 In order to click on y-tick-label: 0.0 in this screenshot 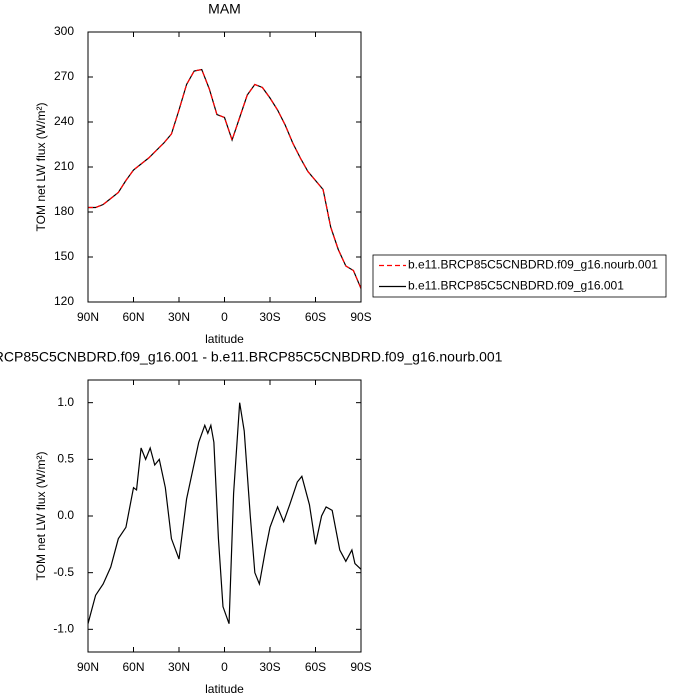, I will do `click(65, 515)`.